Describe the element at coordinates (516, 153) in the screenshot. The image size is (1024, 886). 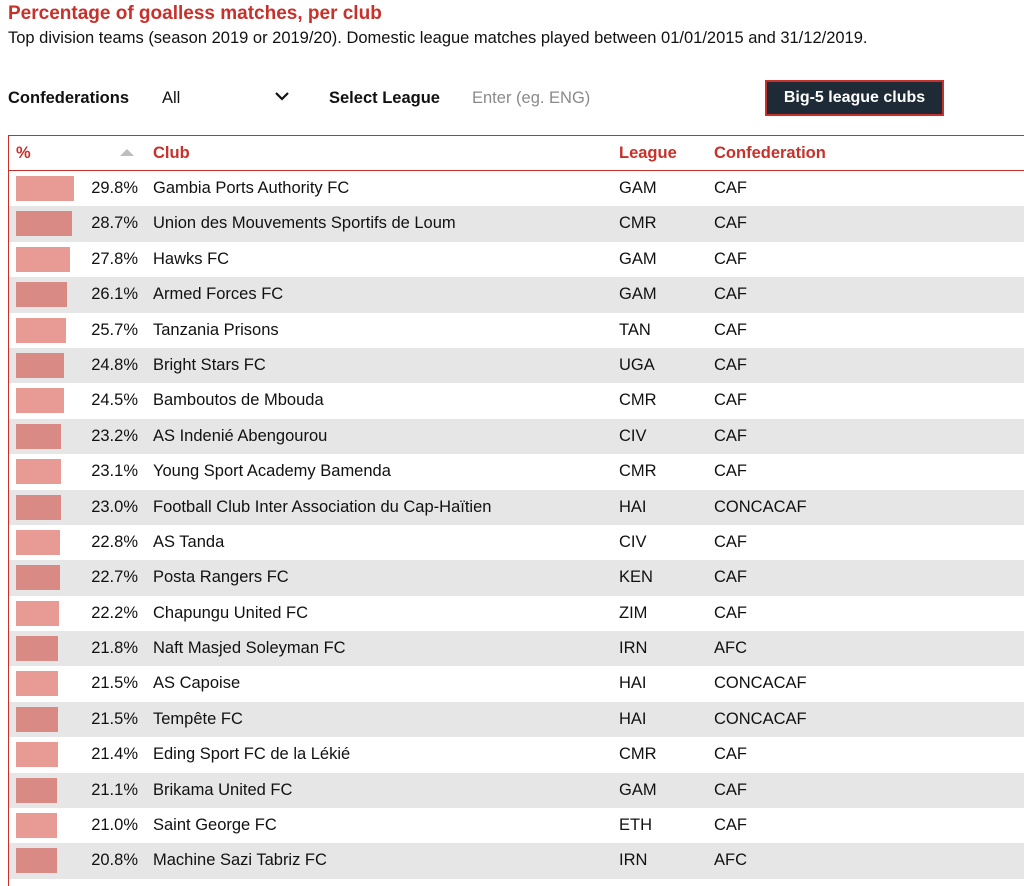
I see `table-header: % Club League Confederation` at that location.